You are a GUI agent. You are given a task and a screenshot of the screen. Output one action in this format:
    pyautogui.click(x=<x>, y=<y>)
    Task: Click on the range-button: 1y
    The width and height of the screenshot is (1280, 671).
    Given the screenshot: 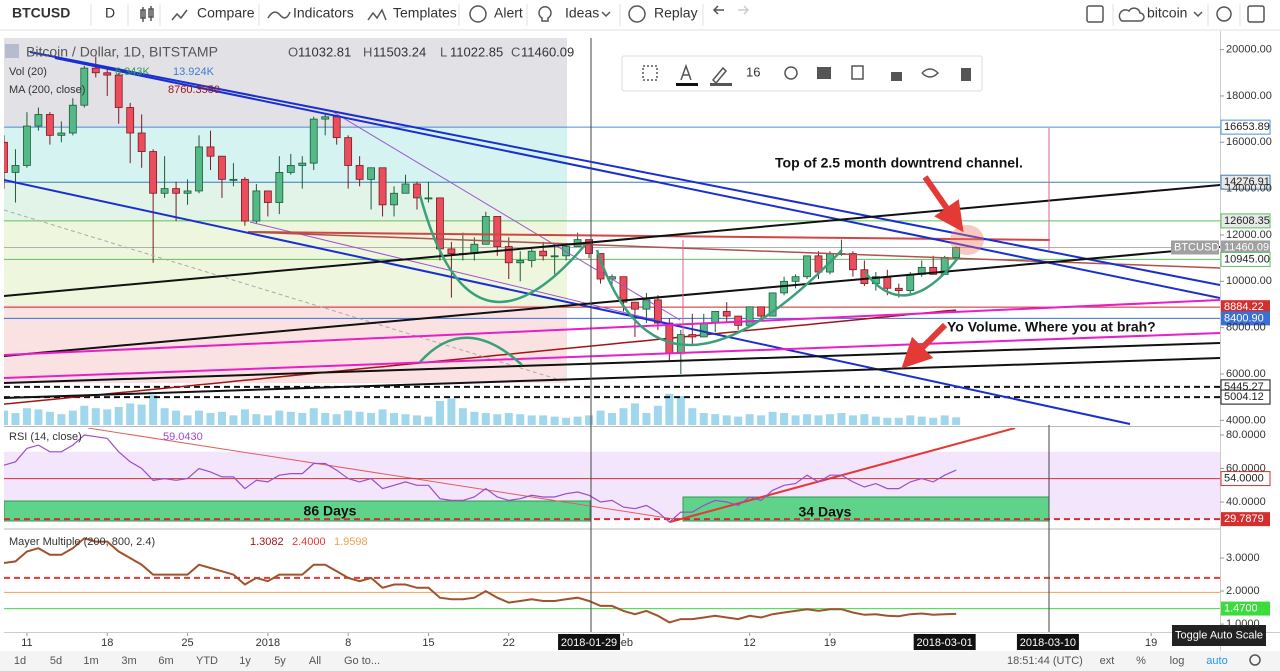 What is the action you would take?
    pyautogui.click(x=245, y=661)
    